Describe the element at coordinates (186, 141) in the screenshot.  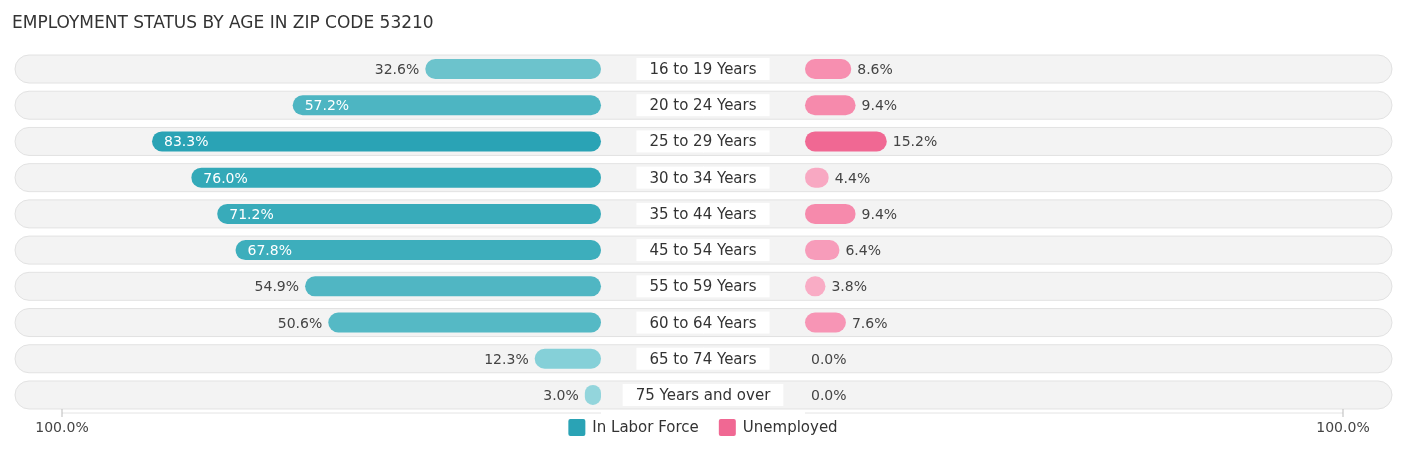
I see `text: 83.3%` at that location.